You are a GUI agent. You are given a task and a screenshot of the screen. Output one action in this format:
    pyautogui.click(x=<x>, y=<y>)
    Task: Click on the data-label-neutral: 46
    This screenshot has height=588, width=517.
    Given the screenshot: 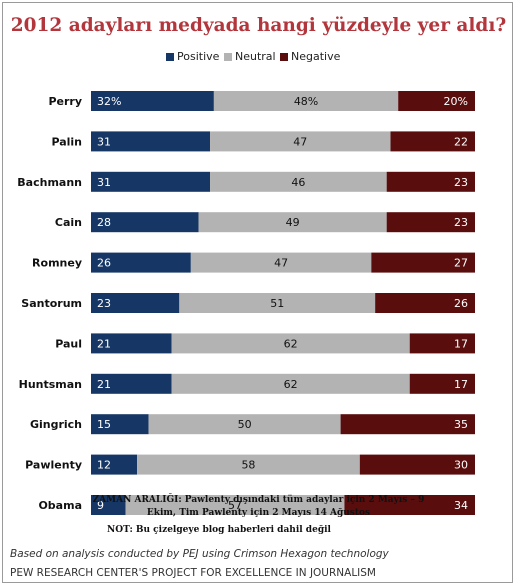 What is the action you would take?
    pyautogui.click(x=298, y=182)
    